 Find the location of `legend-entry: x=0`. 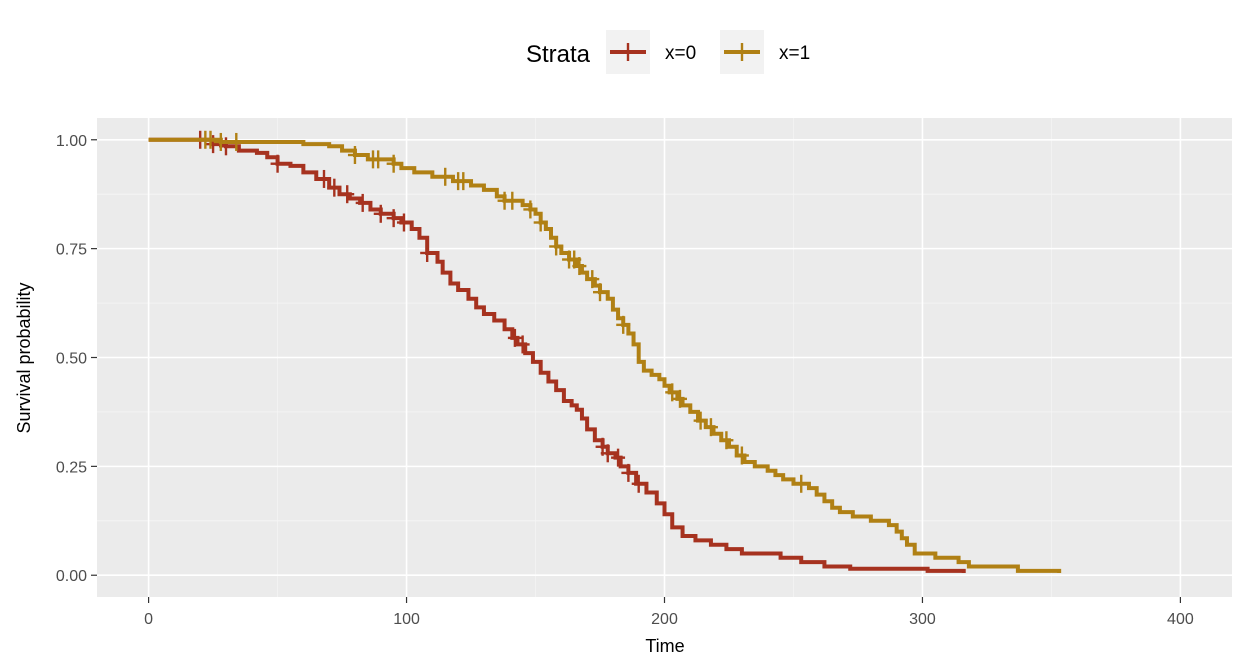

legend-entry: x=0 is located at coordinates (651, 52).